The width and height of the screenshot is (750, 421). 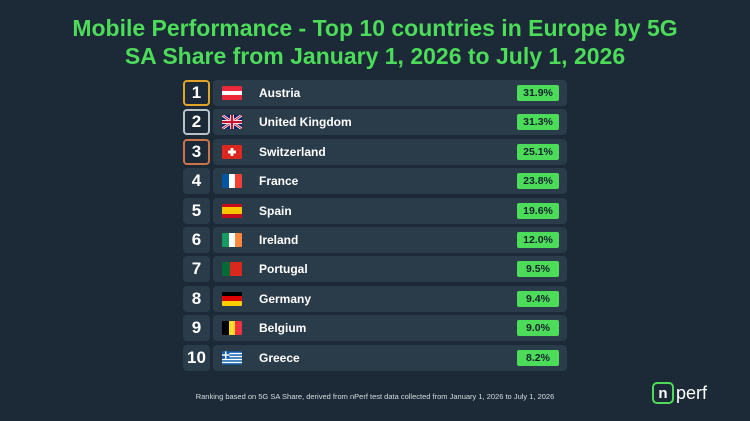 What do you see at coordinates (538, 269) in the screenshot?
I see `value-badge: 9.5%` at bounding box center [538, 269].